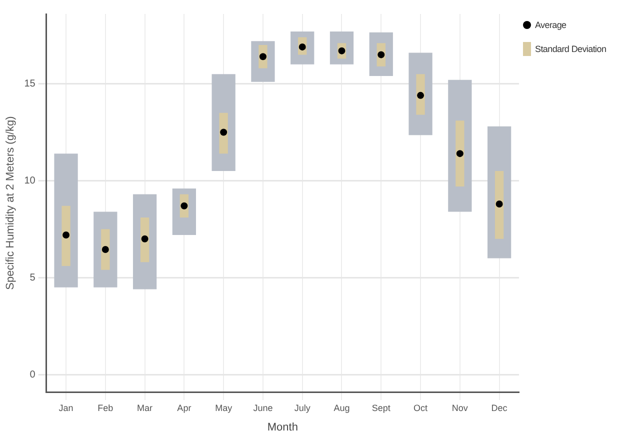 The image size is (619, 438). What do you see at coordinates (66, 407) in the screenshot?
I see `x-tick-label: Jan` at bounding box center [66, 407].